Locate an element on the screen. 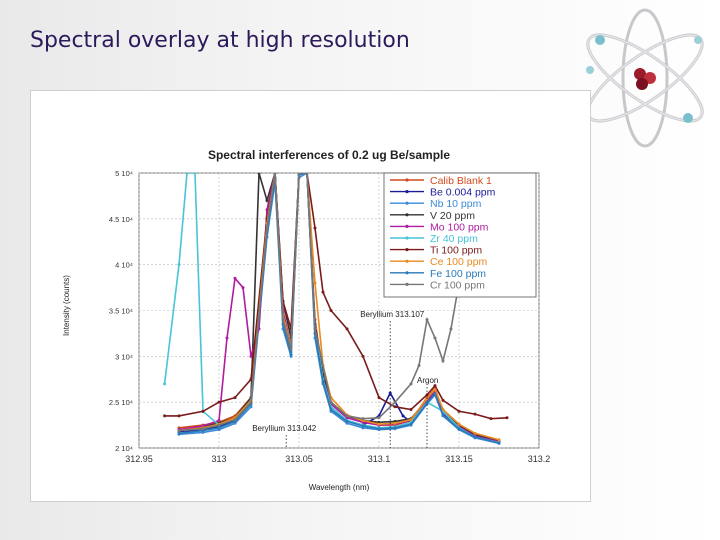 This screenshot has height=540, width=720. y-tick-label: 4.5 10⁴ is located at coordinates (121, 219).